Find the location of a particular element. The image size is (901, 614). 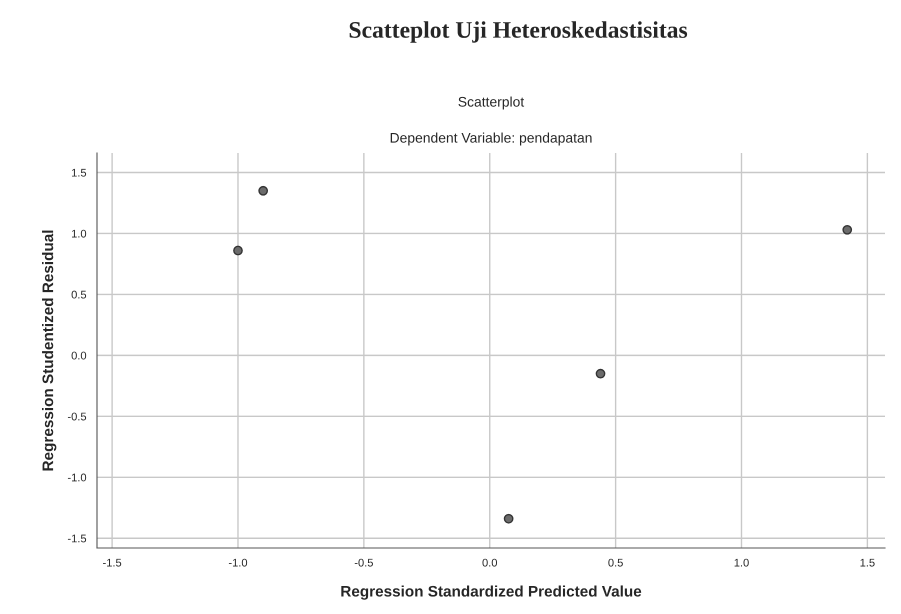

x-tick-label: -1.0 is located at coordinates (238, 562).